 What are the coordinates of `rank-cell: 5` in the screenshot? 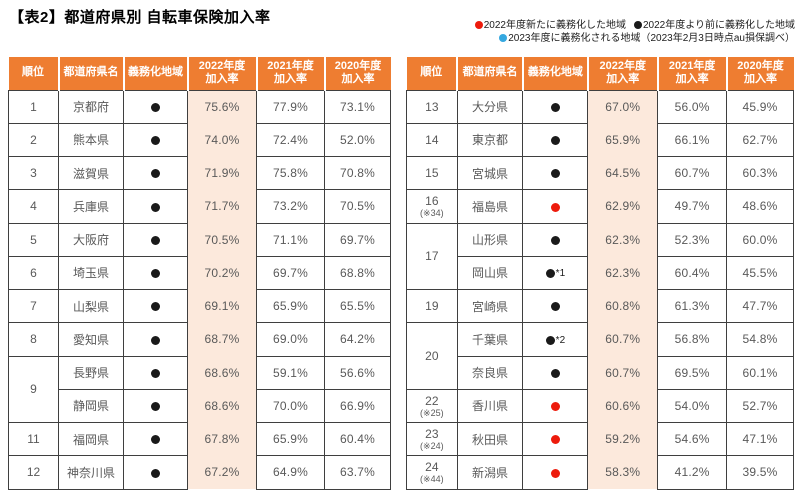 It's located at (33, 239).